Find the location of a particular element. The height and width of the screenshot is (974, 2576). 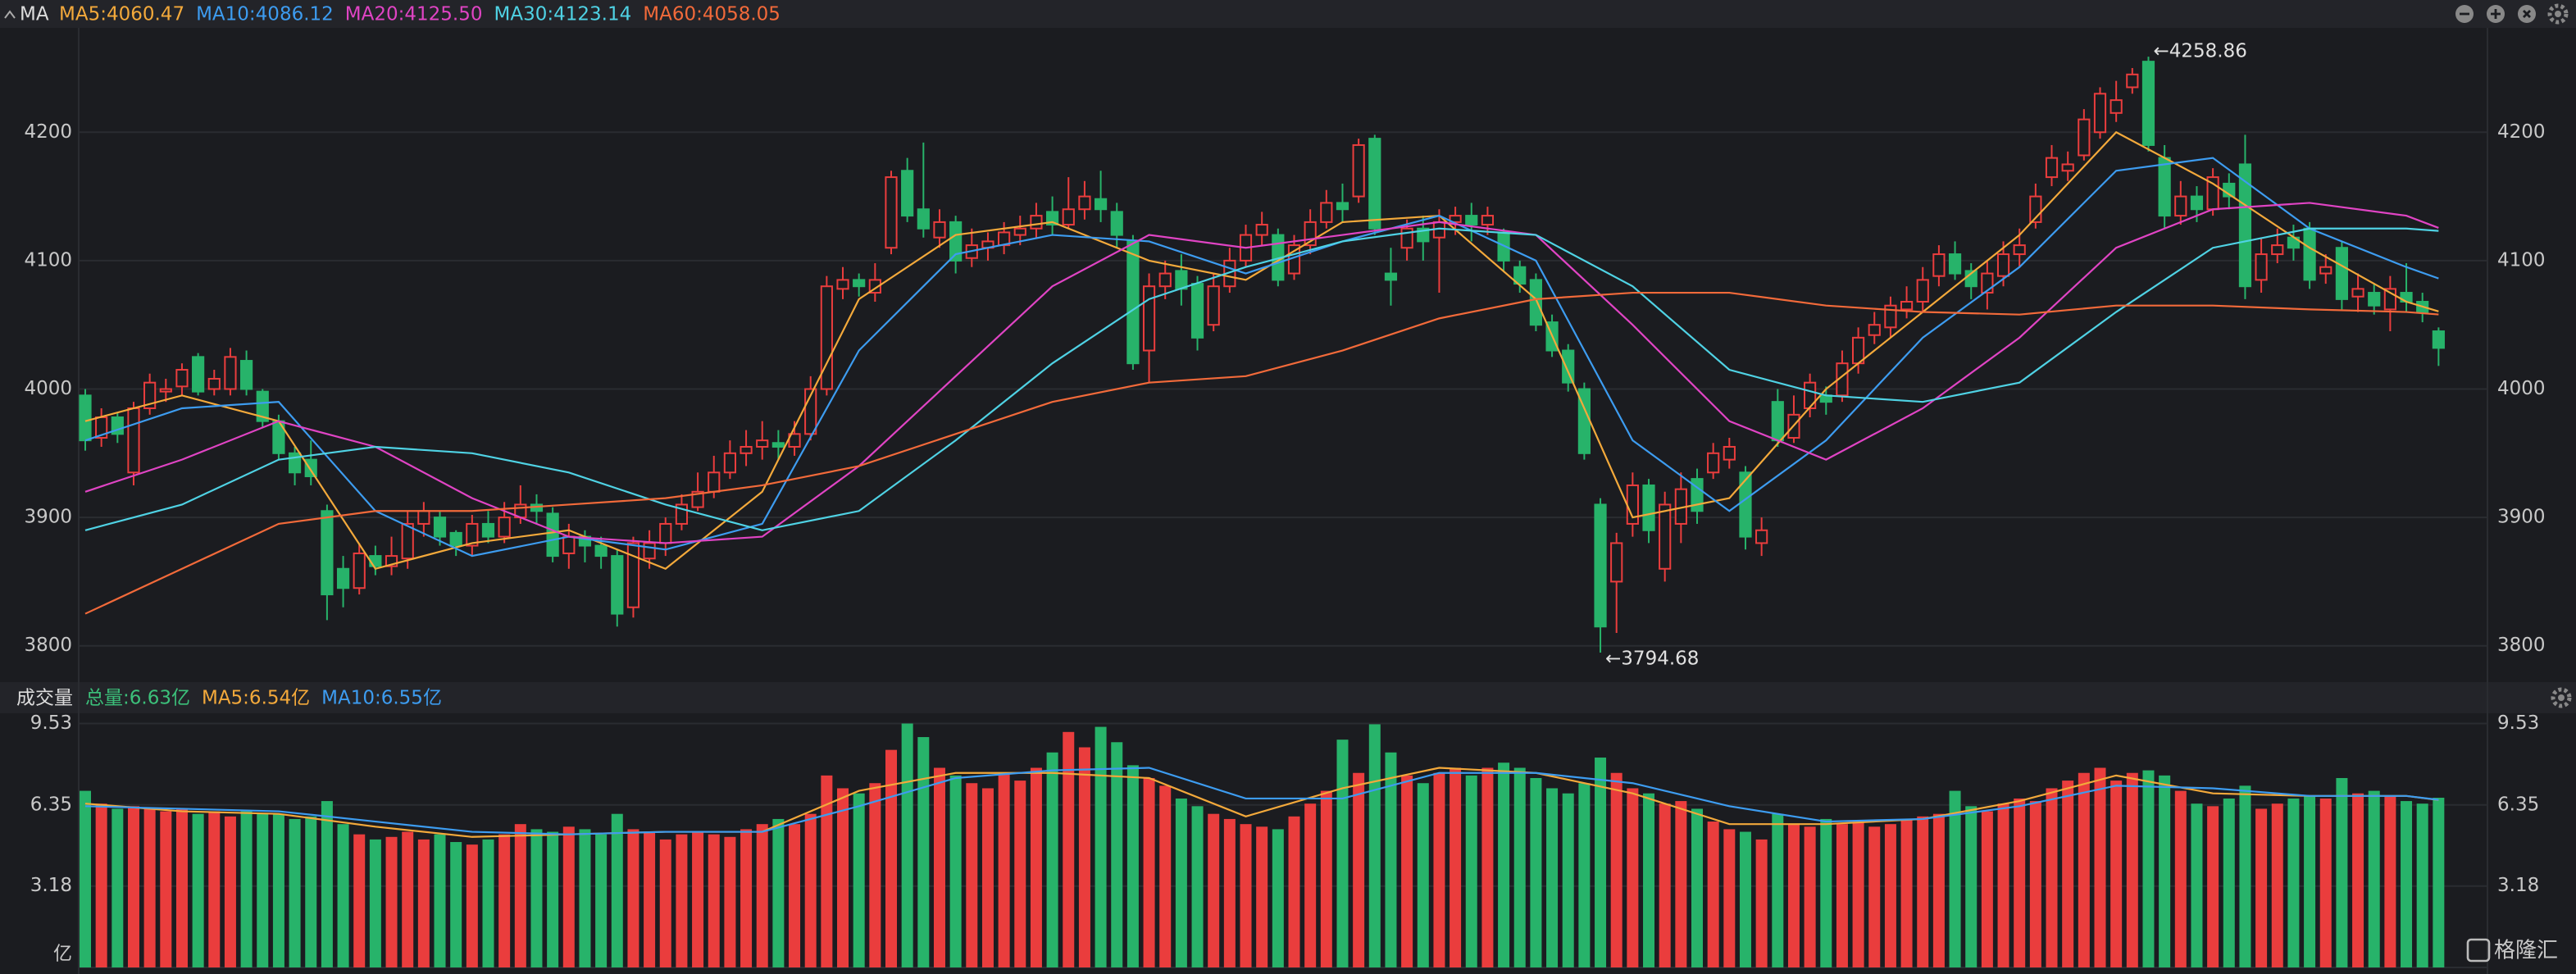

legend-item: MA10:4086.12 is located at coordinates (265, 14).